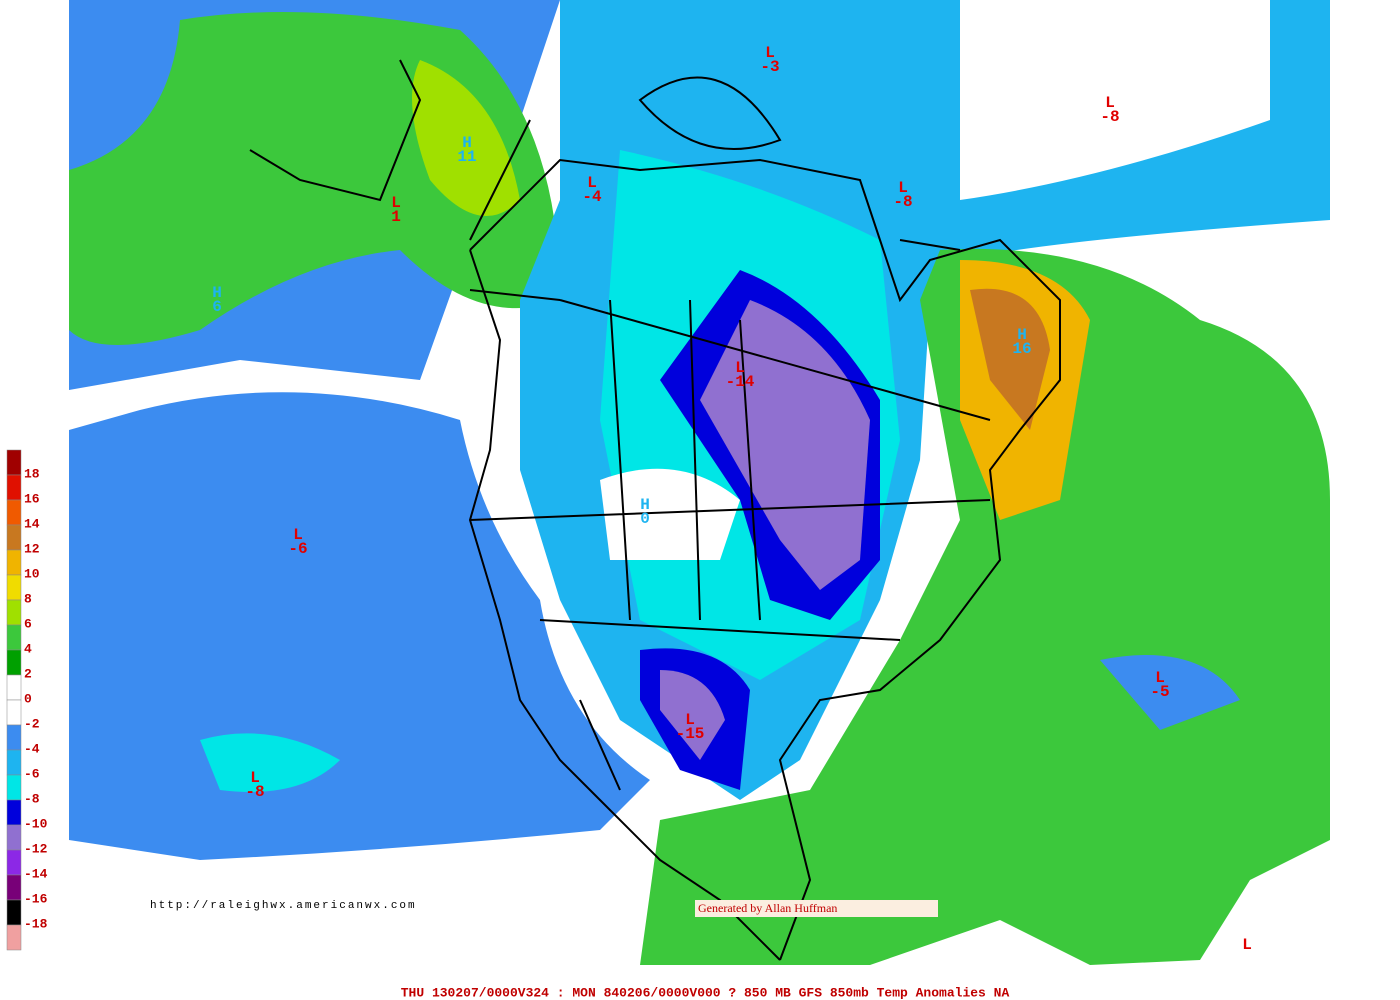 The image size is (1400, 1000). Describe the element at coordinates (769, 67) in the screenshot. I see `center-value: -3` at that location.